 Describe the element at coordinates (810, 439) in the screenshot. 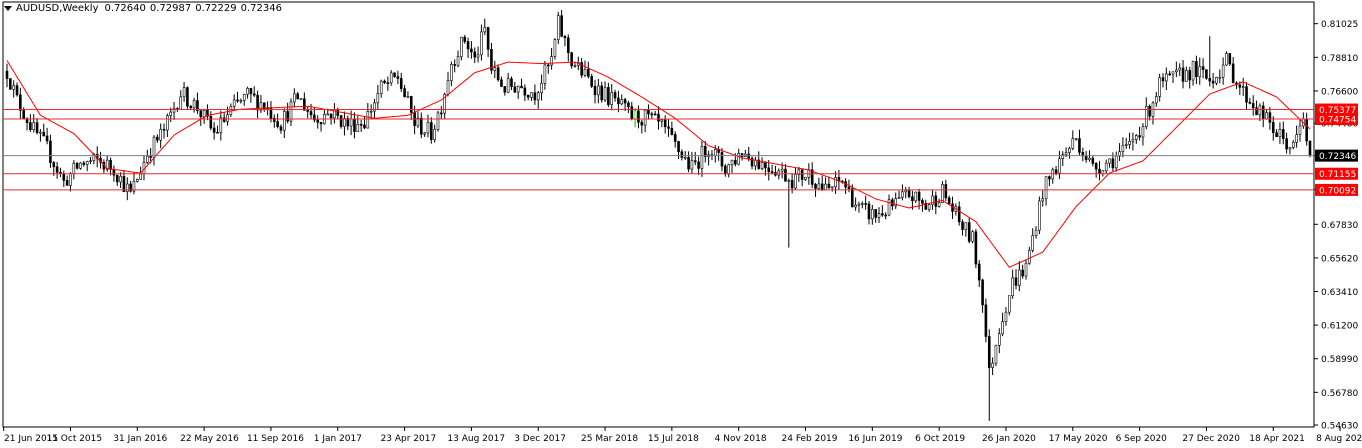

I see `x-tick-label: 24 Feb 2019` at that location.